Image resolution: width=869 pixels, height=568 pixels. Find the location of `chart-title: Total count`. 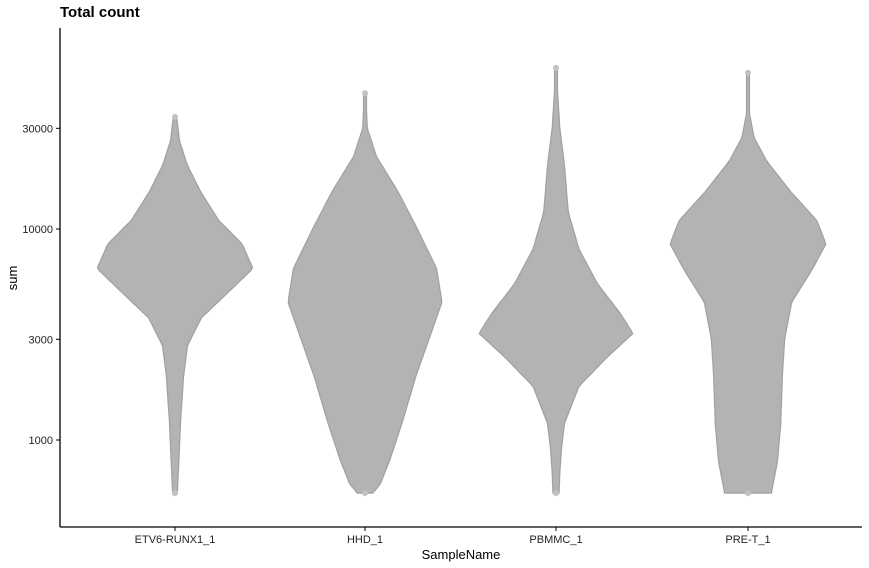

chart-title: Total count is located at coordinates (100, 12).